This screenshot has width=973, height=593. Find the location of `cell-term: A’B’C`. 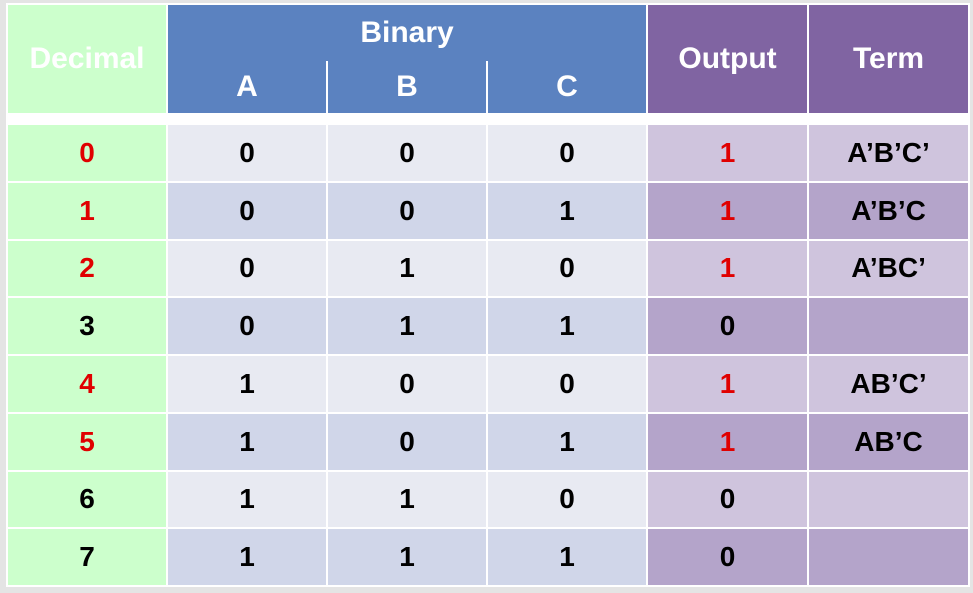

cell-term: A’B’C is located at coordinates (889, 210).